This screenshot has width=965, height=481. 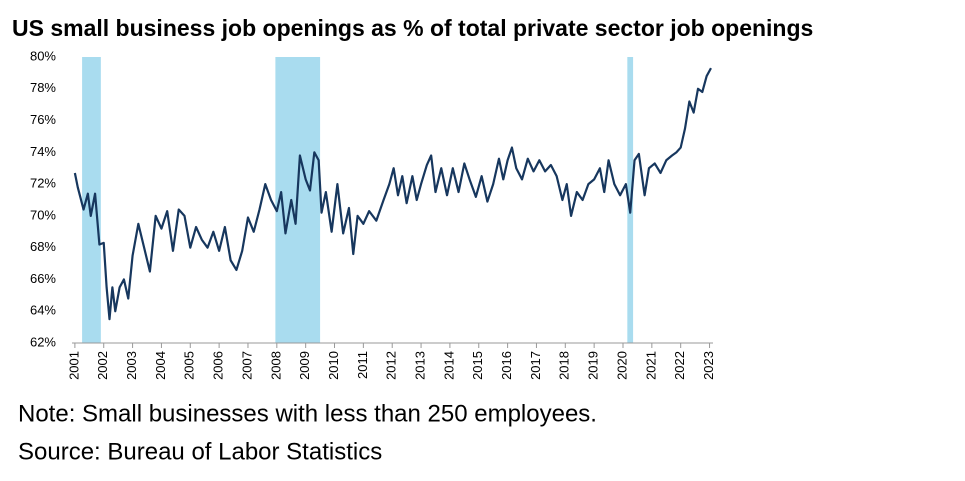 I want to click on x-tick-label: 2011, so click(x=362, y=365).